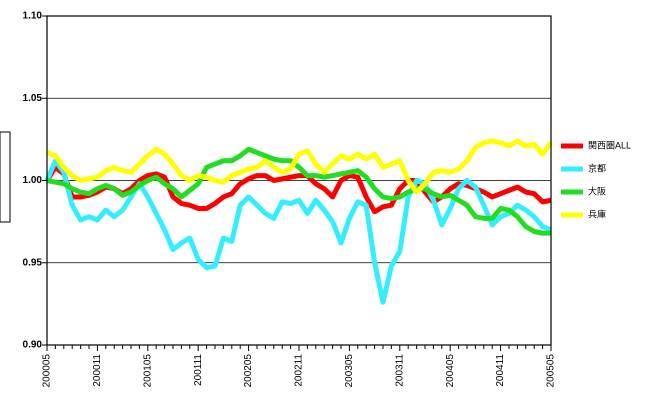 The image size is (650, 402). What do you see at coordinates (47, 371) in the screenshot?
I see `x-tick-label: 200005` at bounding box center [47, 371].